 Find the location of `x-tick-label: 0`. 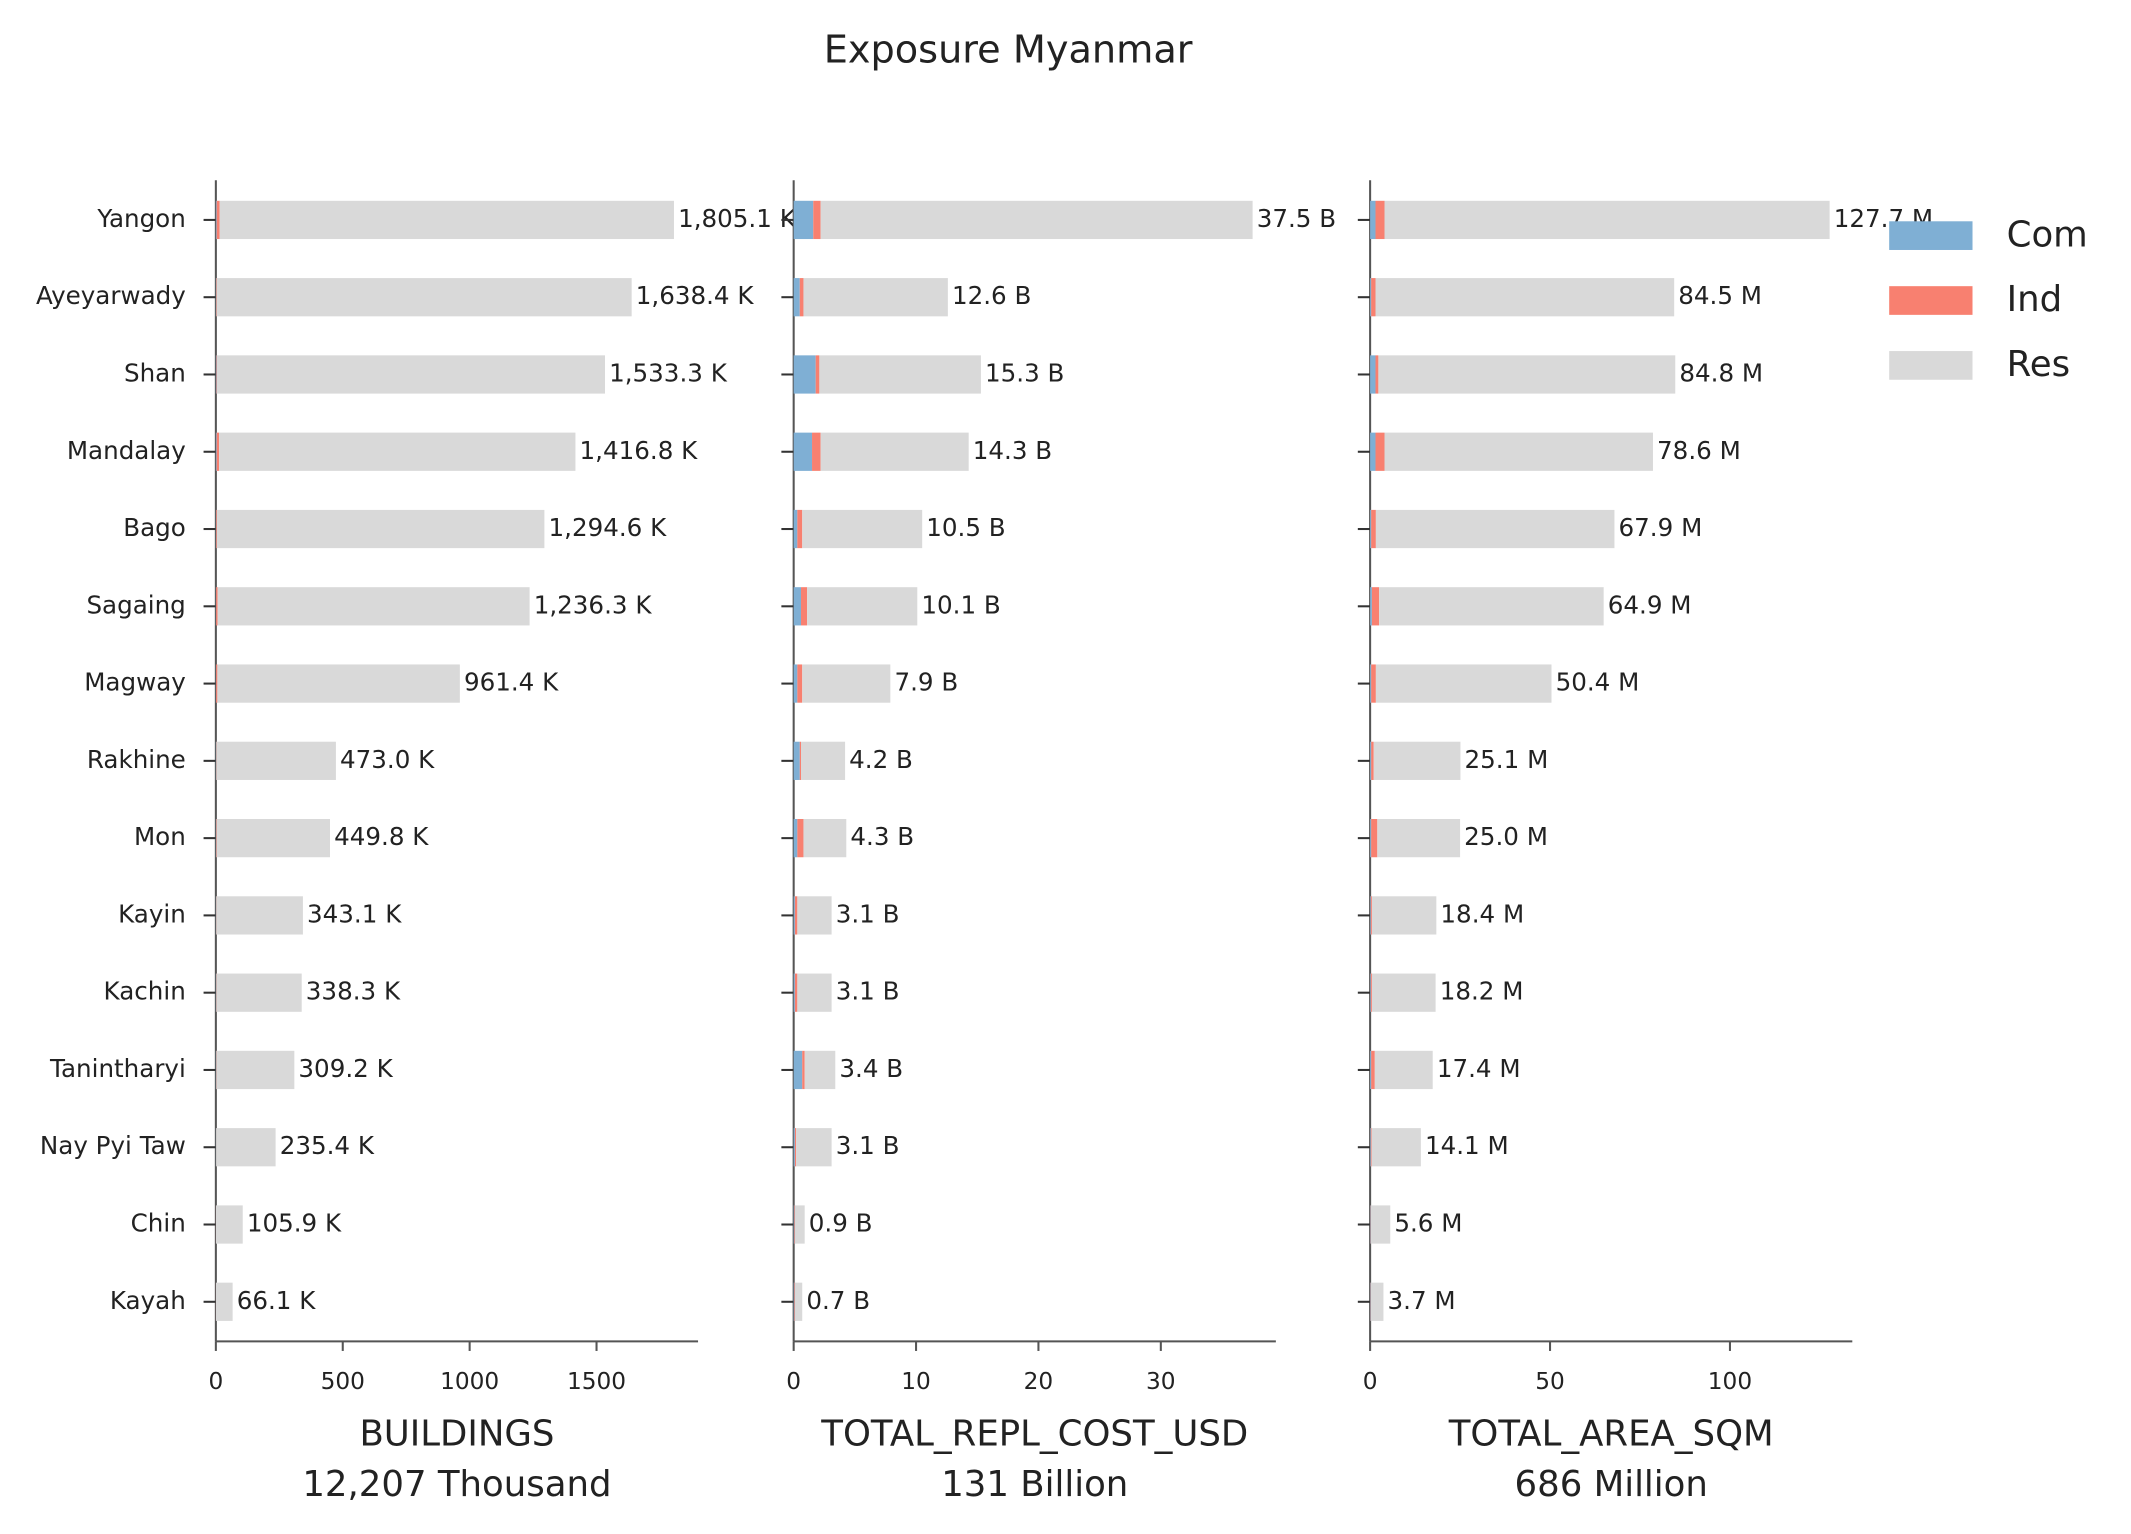

x-tick-label: 0 is located at coordinates (793, 1381).